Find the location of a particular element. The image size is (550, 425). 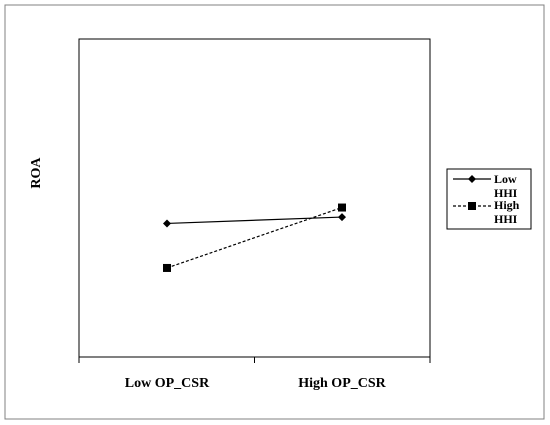

series-line-high-hhi is located at coordinates (254, 237).